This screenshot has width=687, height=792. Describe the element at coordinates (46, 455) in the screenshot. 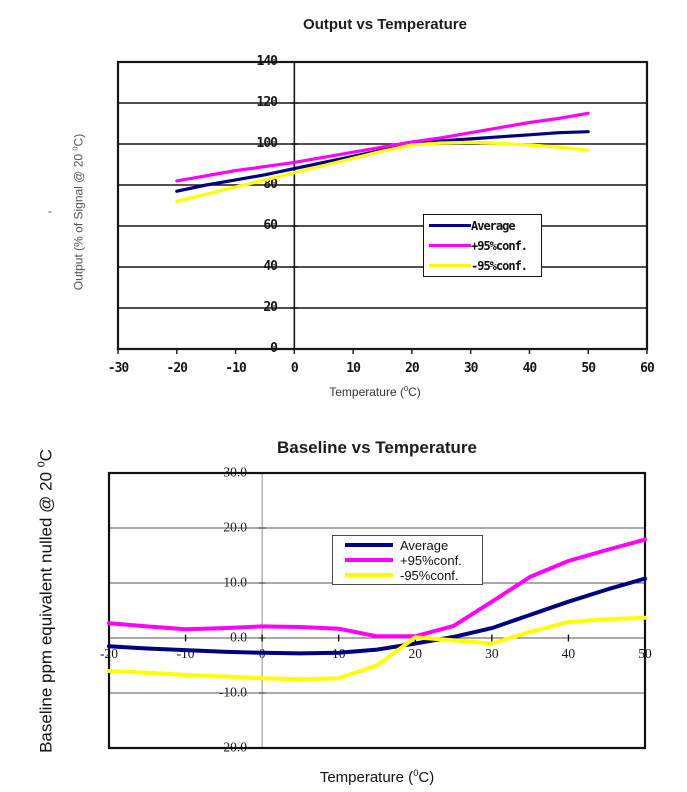

I see `y-axis-title-unit: C` at that location.